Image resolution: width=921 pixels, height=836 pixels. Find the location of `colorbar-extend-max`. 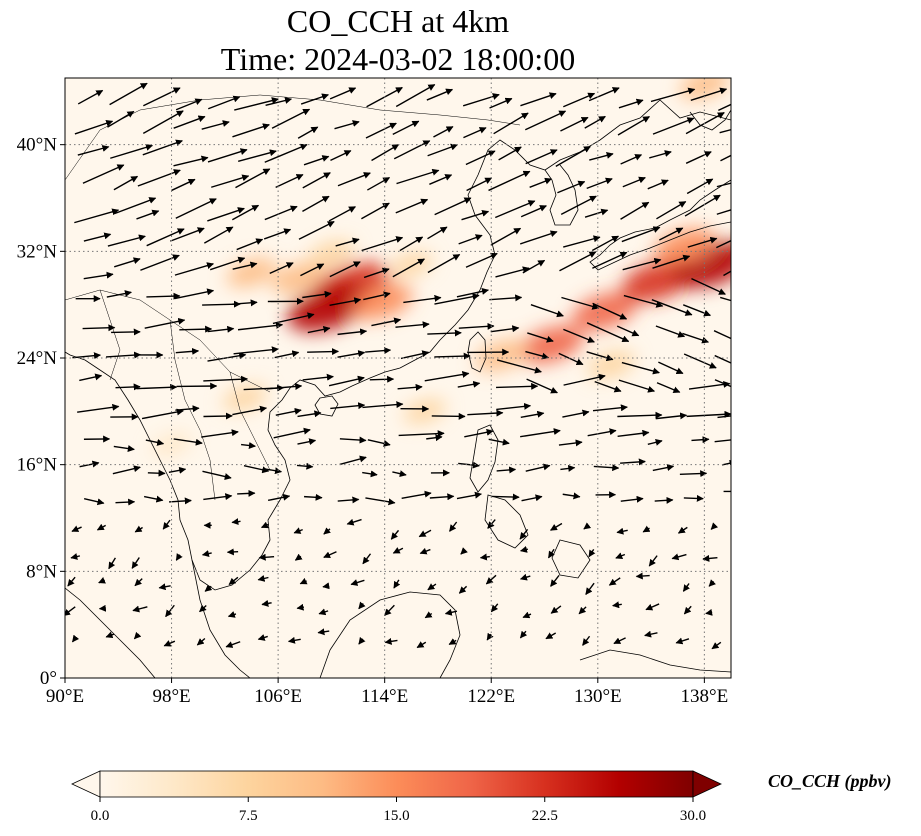

colorbar-extend-max is located at coordinates (707, 784).